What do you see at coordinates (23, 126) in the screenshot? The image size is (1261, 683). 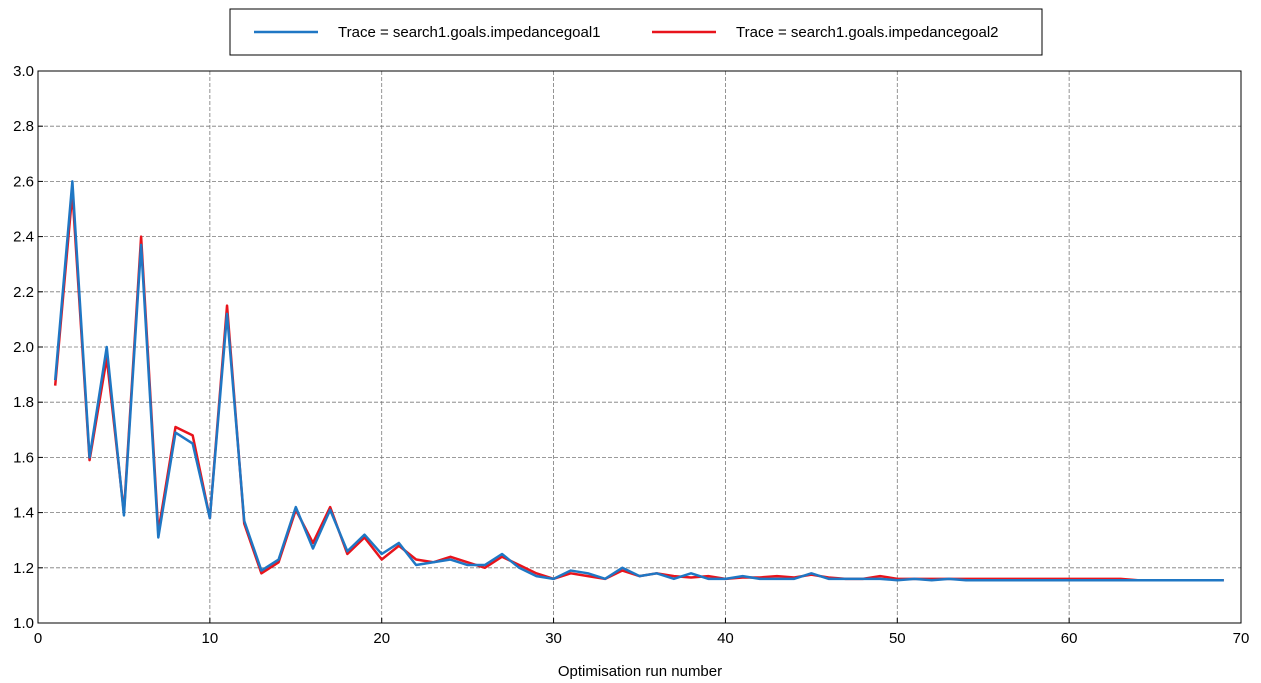 I see `y-tick-label: 2.8` at bounding box center [23, 126].